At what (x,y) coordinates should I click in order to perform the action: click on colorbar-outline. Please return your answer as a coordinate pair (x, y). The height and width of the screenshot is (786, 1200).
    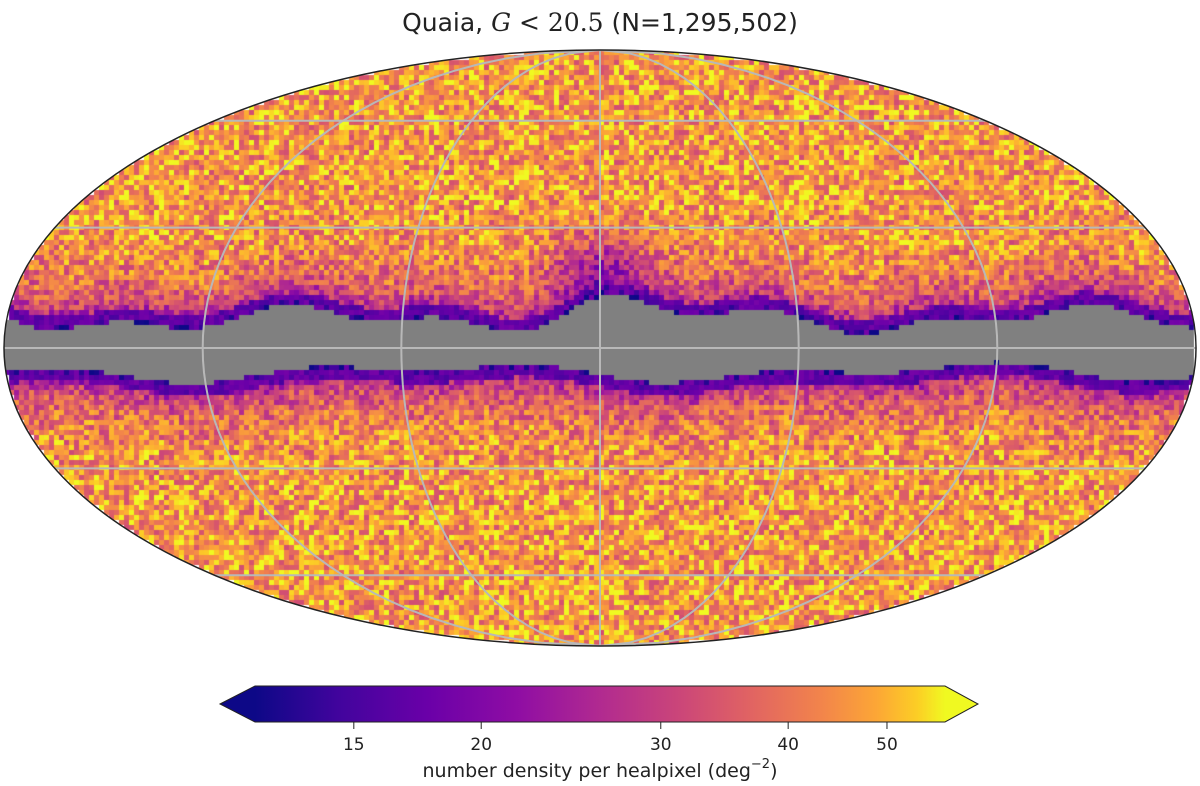
    Looking at the image, I should click on (599, 704).